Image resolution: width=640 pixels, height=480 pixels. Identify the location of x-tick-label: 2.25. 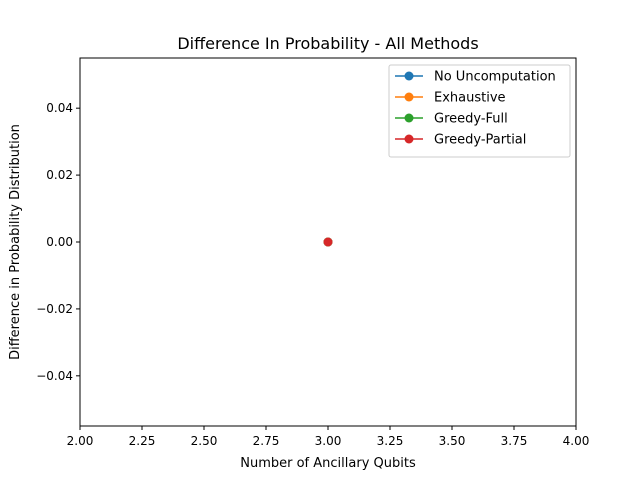
(142, 441).